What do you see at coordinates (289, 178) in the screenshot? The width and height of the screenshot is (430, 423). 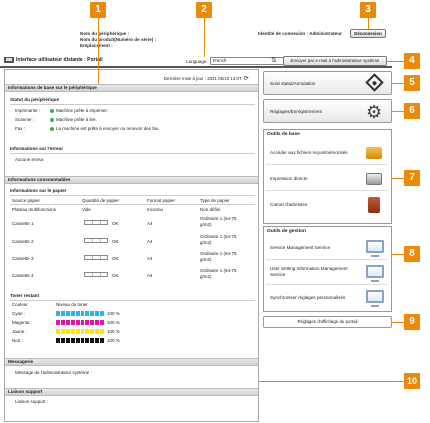 I see `tool-label: Impression directe` at bounding box center [289, 178].